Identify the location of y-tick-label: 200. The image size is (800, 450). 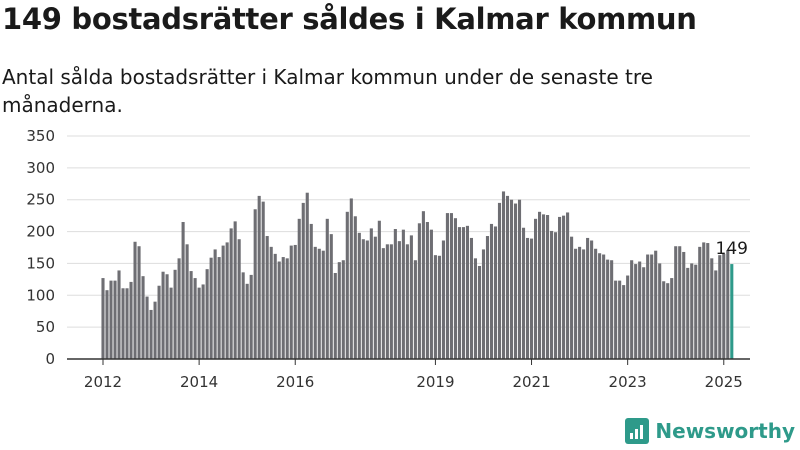
(40, 232).